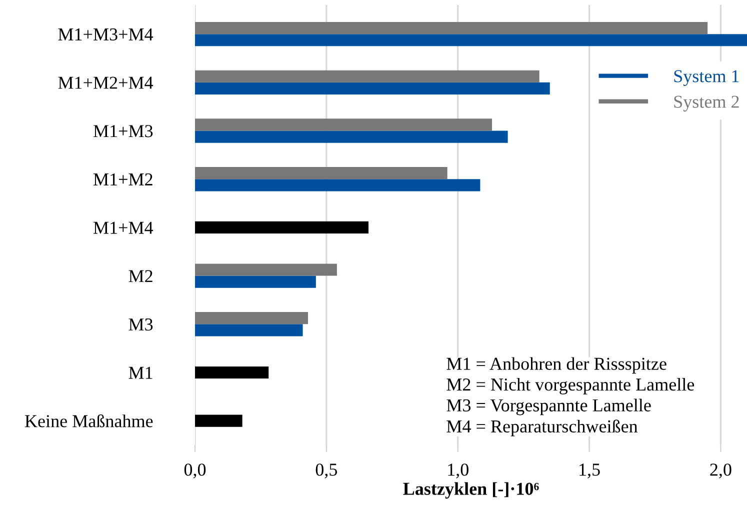 Image resolution: width=747 pixels, height=506 pixels. I want to click on annotation: M1 = Anbohren der Rissspitze M2 = Nicht vorgespannte Lamelle M3 = Vorgespannte Lamelle M4 = Reparaturschweißen, so click(570, 396).